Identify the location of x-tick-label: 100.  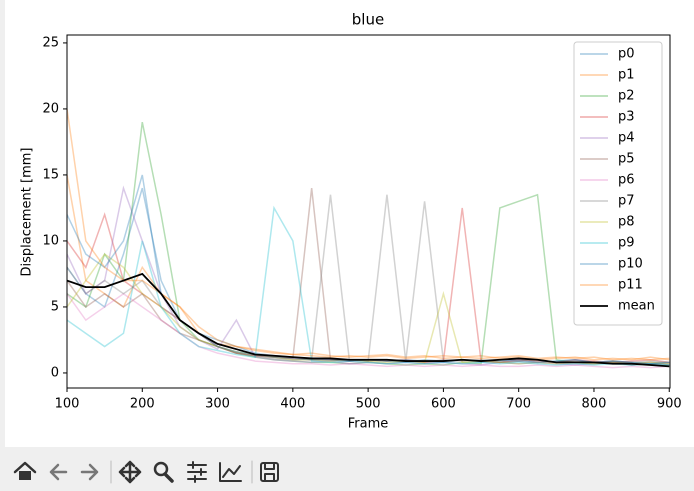
(67, 404).